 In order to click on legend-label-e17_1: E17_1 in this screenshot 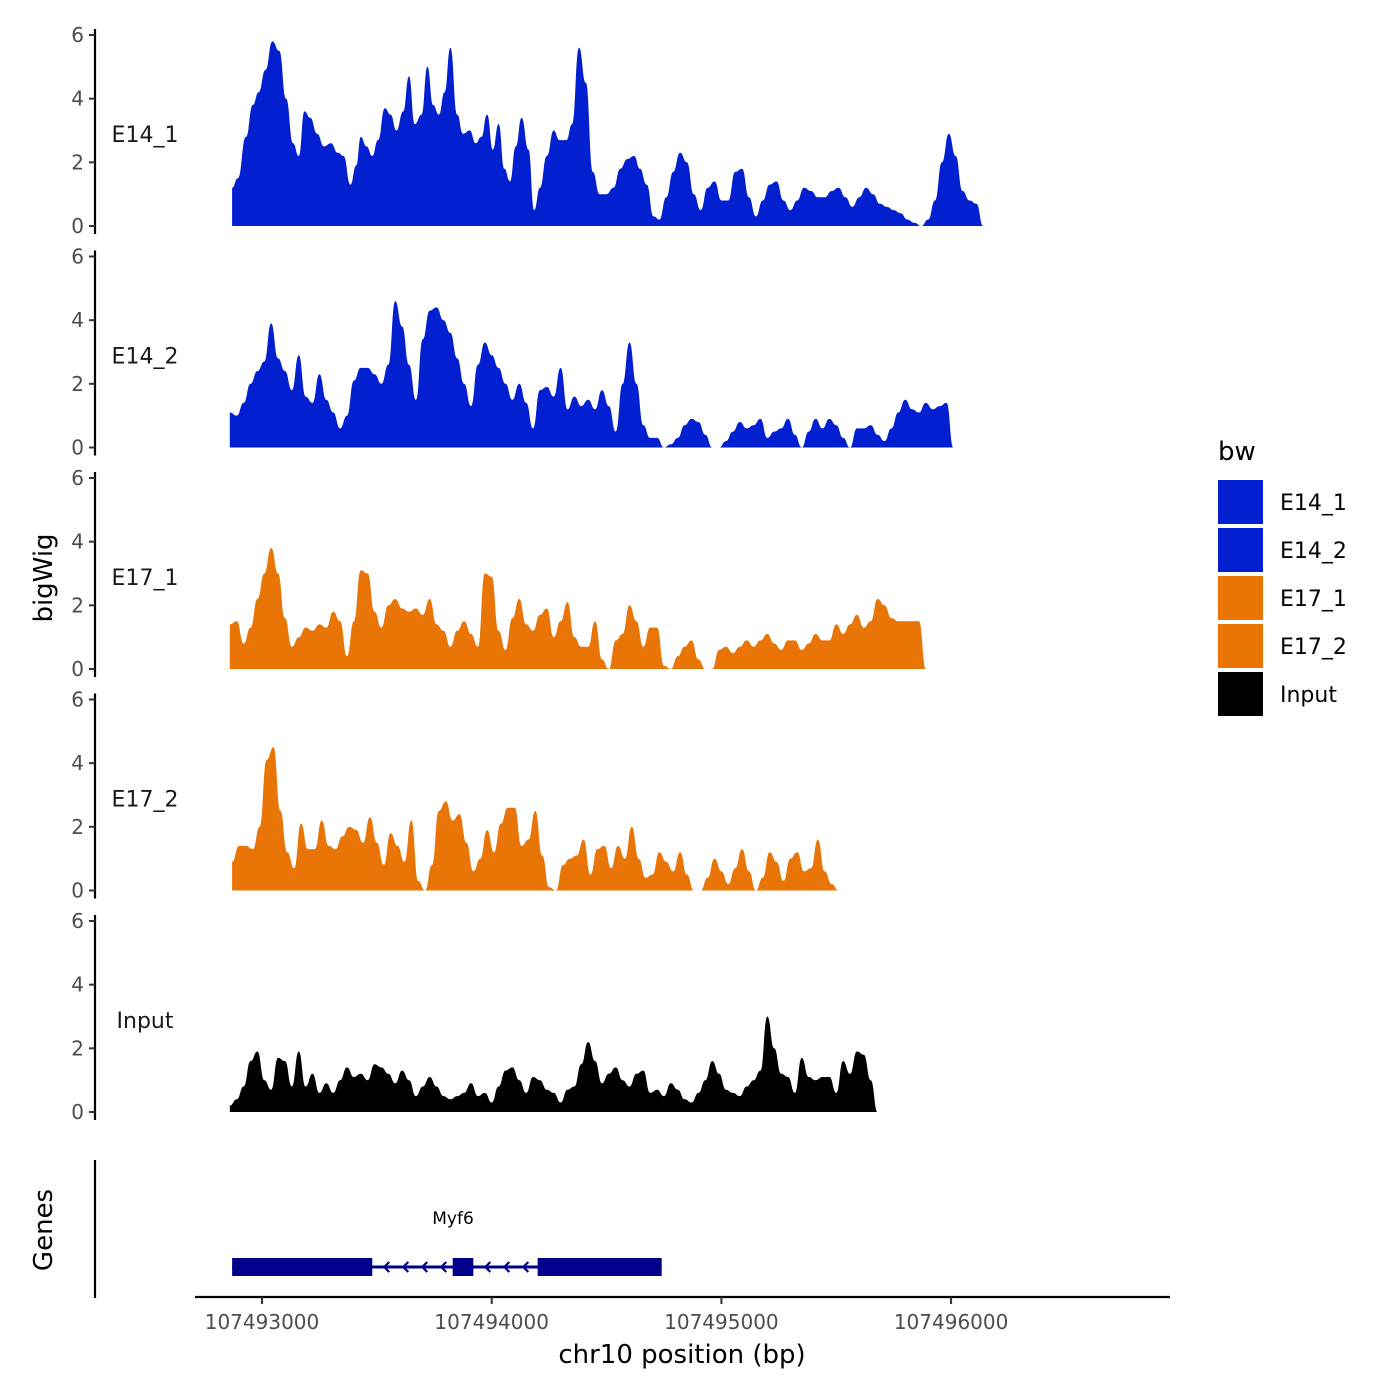, I will do `click(1313, 599)`.